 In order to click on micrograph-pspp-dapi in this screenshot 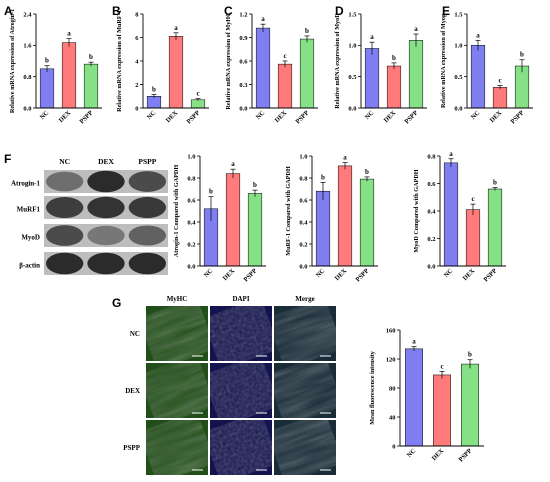, I will do `click(241, 447)`.